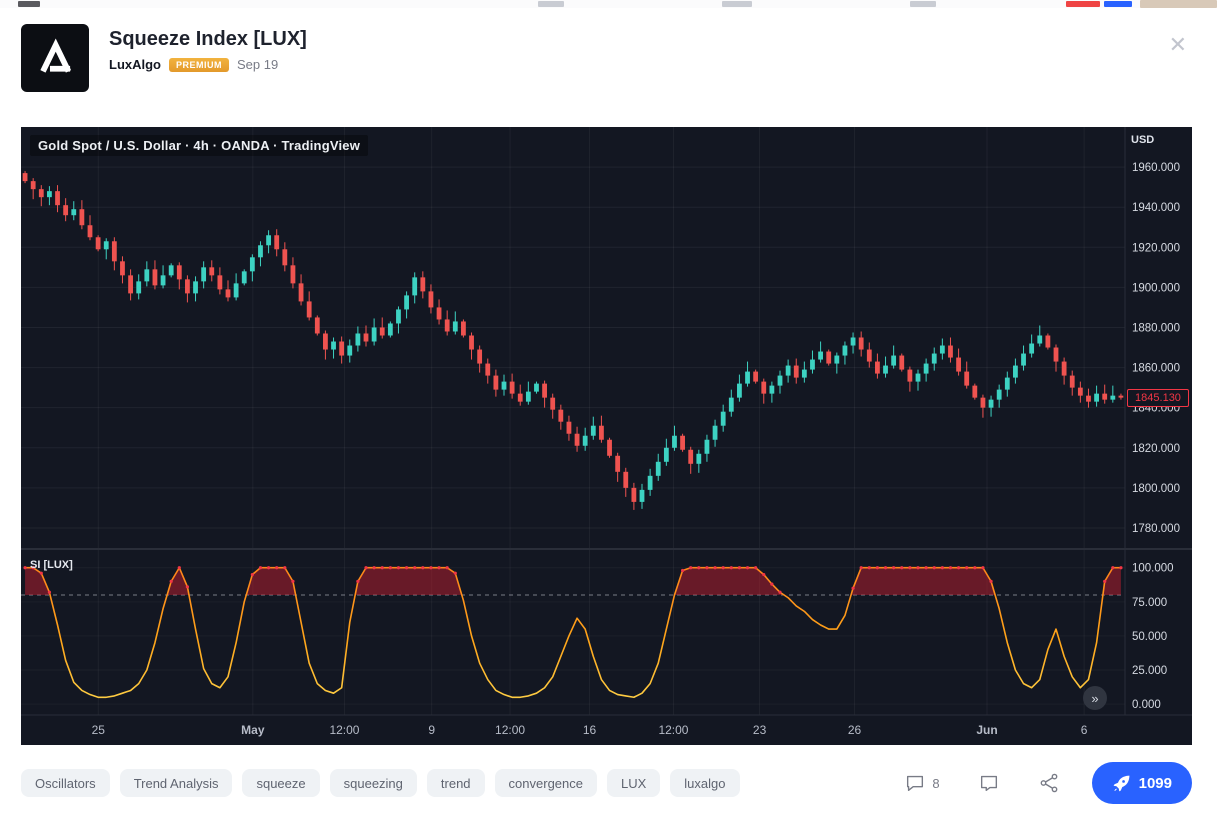 This screenshot has width=1217, height=821. What do you see at coordinates (51, 565) in the screenshot?
I see `oscillator-label: SI [LUX]` at bounding box center [51, 565].